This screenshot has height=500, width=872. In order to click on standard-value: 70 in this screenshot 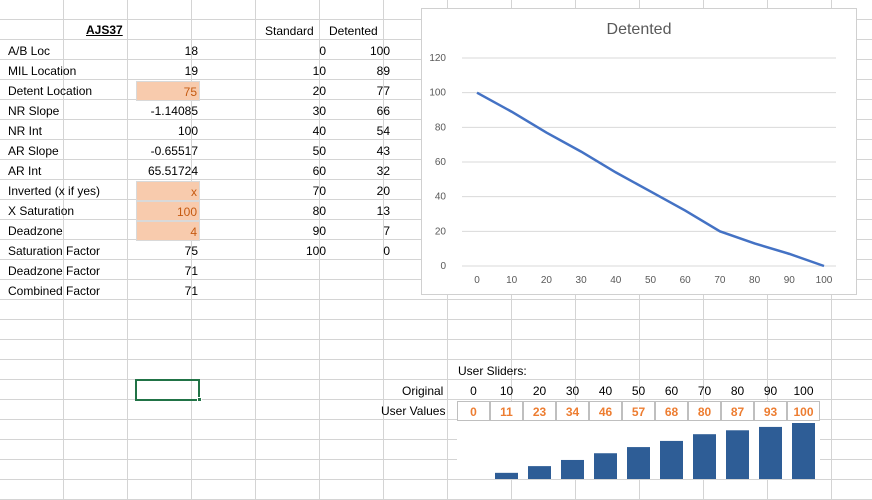, I will do `click(319, 191)`.